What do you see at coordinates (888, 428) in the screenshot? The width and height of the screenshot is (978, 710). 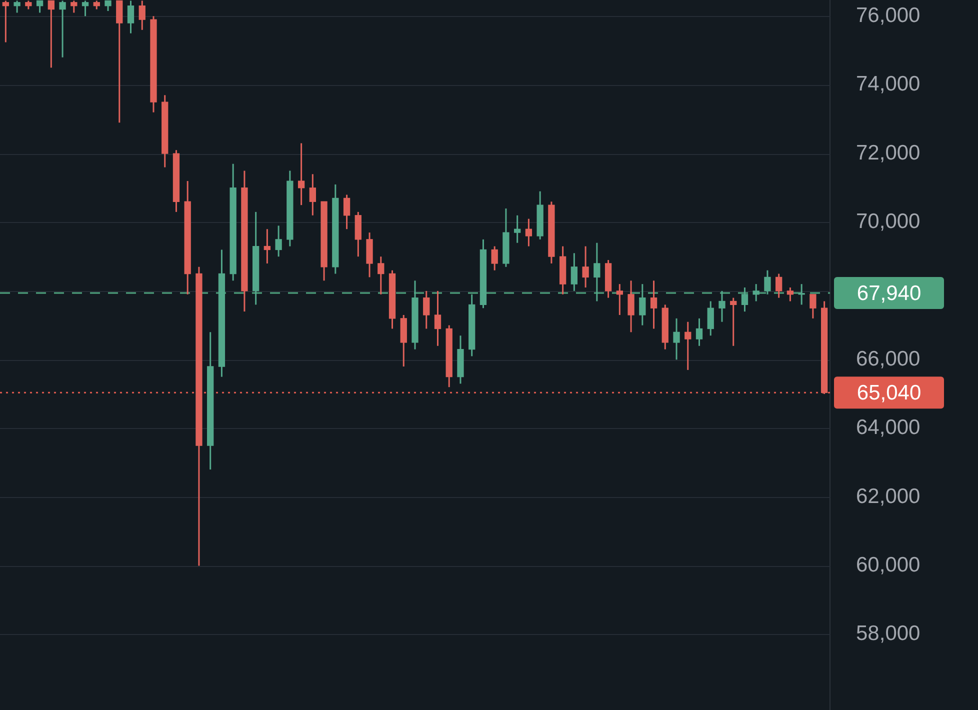 I see `y-tick-label: 64,000` at bounding box center [888, 428].